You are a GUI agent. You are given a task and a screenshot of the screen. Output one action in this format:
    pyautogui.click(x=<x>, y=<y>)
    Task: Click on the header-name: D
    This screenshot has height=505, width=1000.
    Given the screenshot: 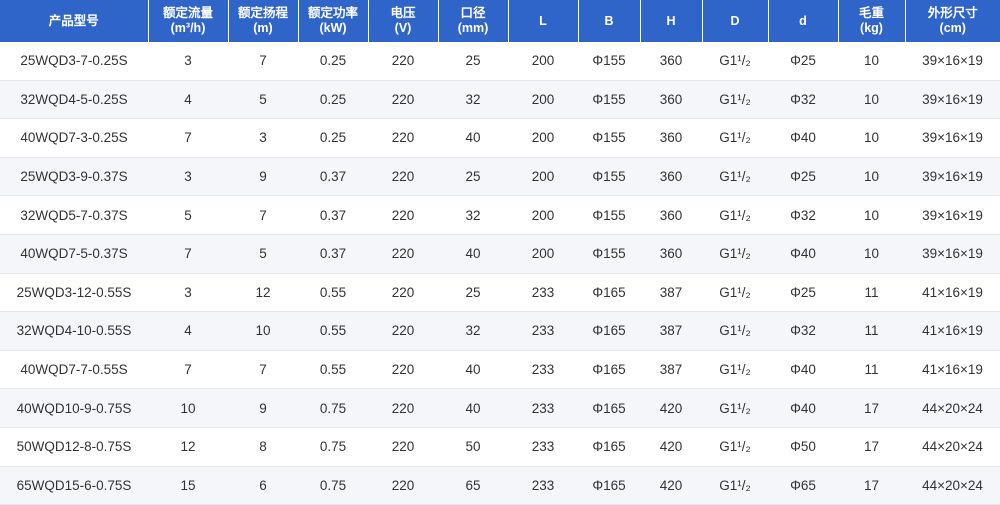 What is the action you would take?
    pyautogui.click(x=735, y=21)
    